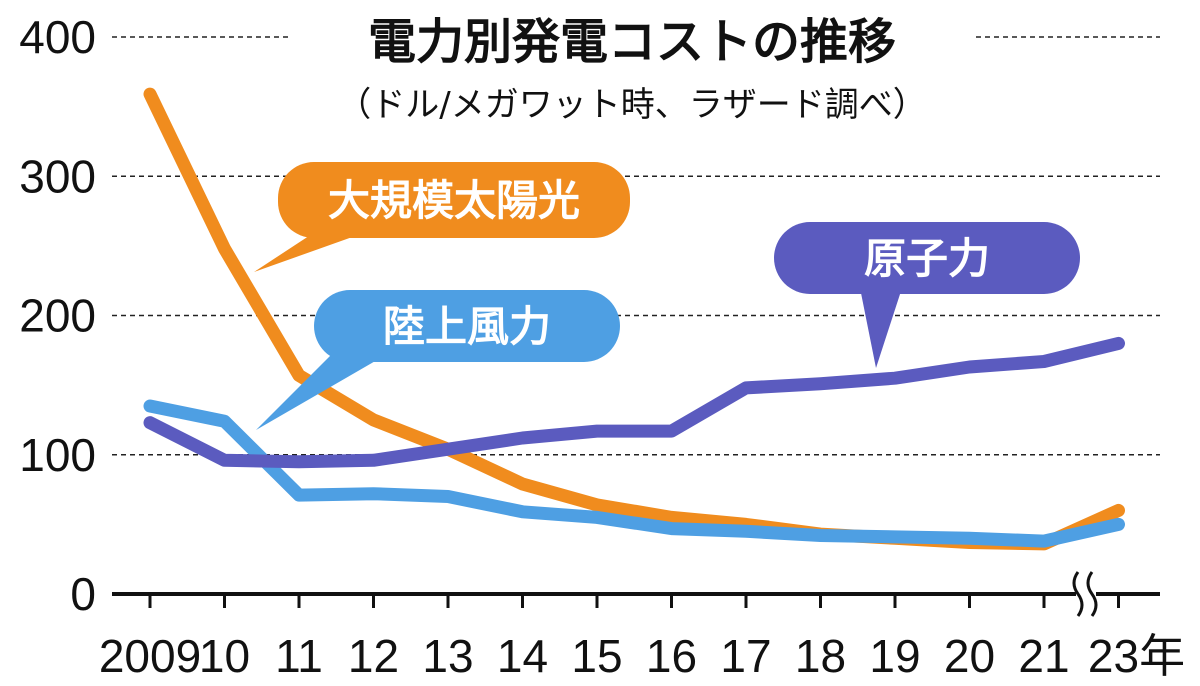  What do you see at coordinates (894, 656) in the screenshot?
I see `x-tick-label: 19` at bounding box center [894, 656].